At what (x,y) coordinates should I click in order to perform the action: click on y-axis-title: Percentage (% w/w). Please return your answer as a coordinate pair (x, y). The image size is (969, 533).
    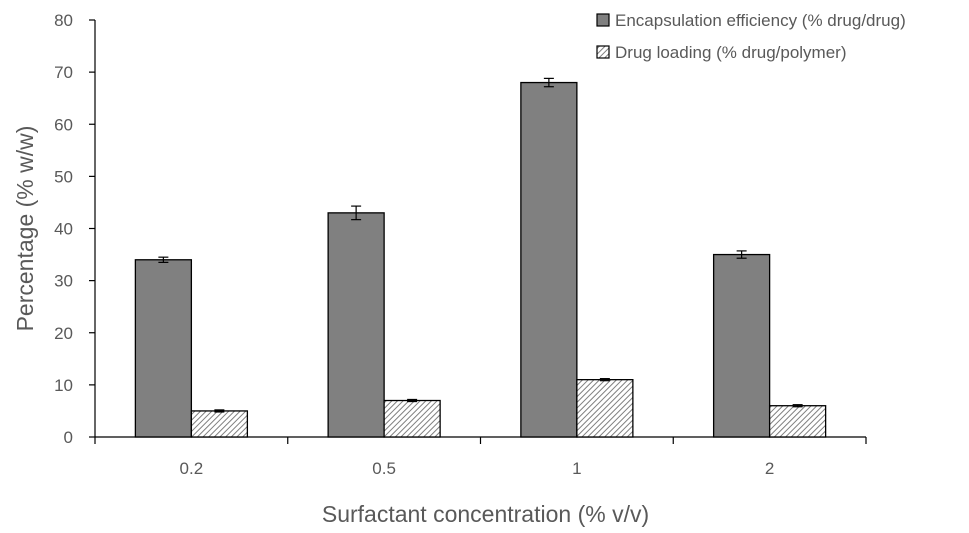
    Looking at the image, I should click on (25, 229).